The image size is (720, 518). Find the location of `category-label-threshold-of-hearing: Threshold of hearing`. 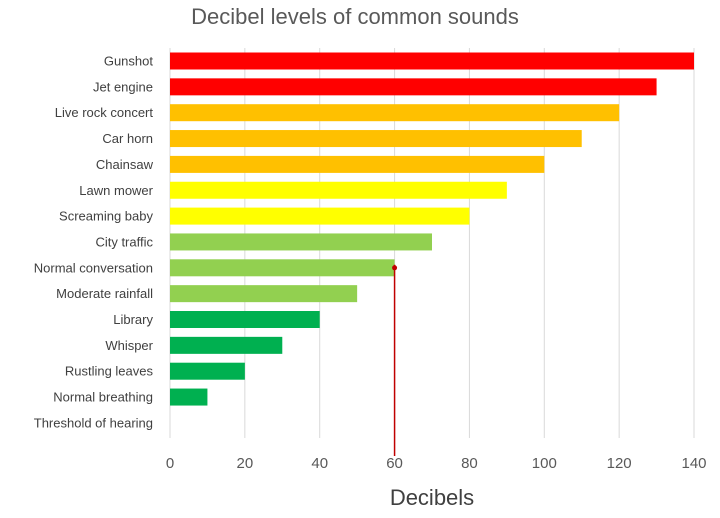

category-label-threshold-of-hearing: Threshold of hearing is located at coordinates (93, 422).